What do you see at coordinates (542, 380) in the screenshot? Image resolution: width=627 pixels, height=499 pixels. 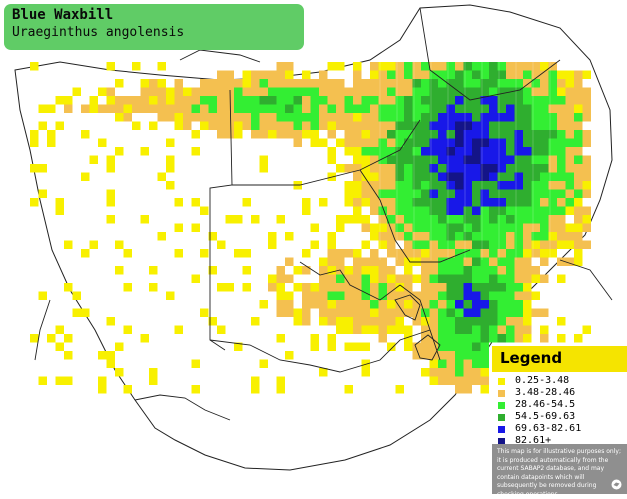 I see `legend-label: 0.25-3.48` at bounding box center [542, 380].